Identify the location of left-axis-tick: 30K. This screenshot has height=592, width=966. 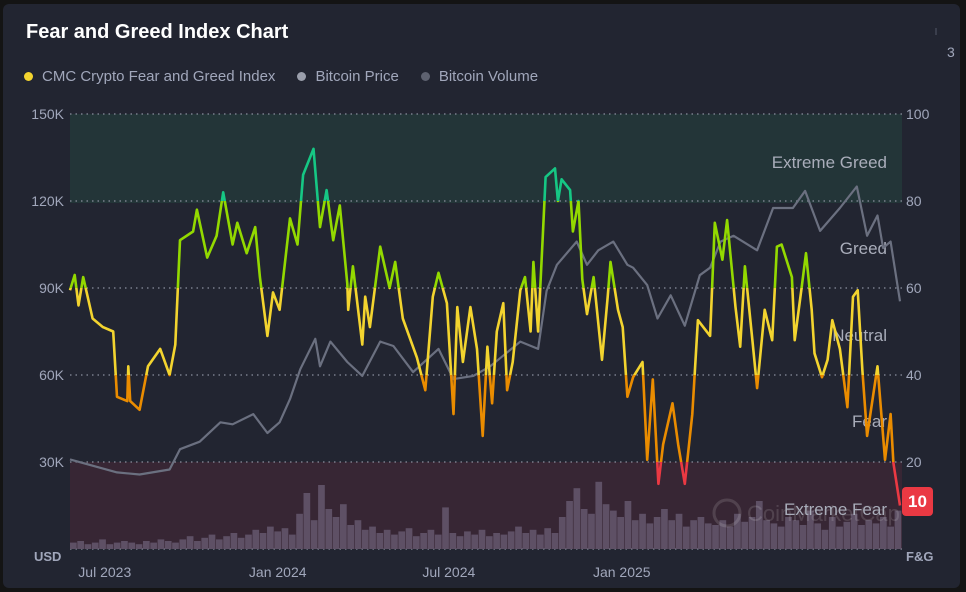
(52, 462).